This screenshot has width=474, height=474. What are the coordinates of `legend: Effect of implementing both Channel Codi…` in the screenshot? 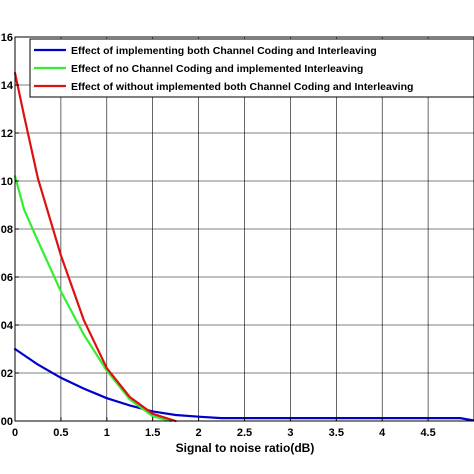 It's located at (251, 68).